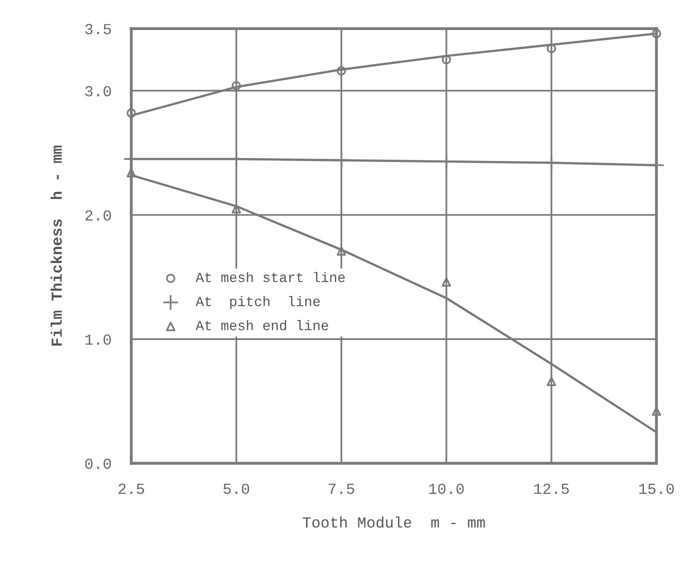 Image resolution: width=691 pixels, height=572 pixels. What do you see at coordinates (446, 489) in the screenshot?
I see `x-tick-label: 10.0` at bounding box center [446, 489].